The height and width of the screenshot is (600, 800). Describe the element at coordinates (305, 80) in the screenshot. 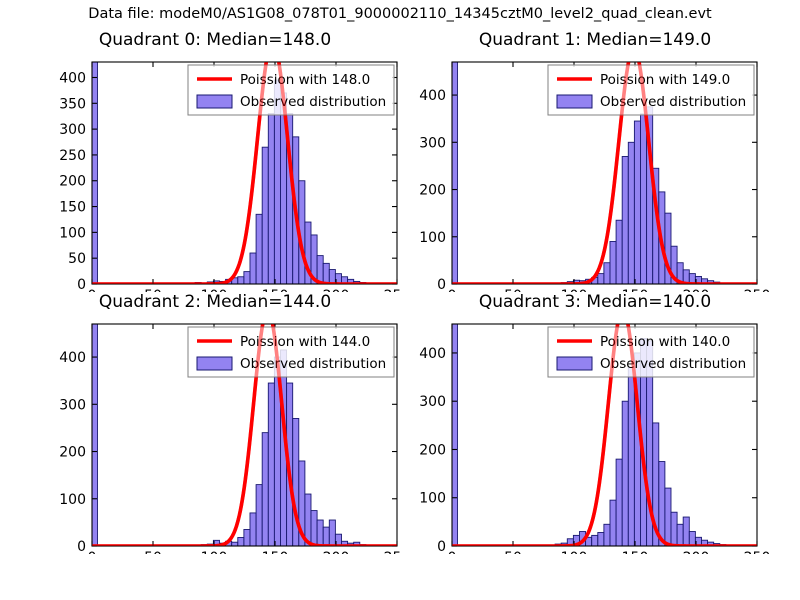

I see `legend-label-poisson: Poission with 148.0` at that location.